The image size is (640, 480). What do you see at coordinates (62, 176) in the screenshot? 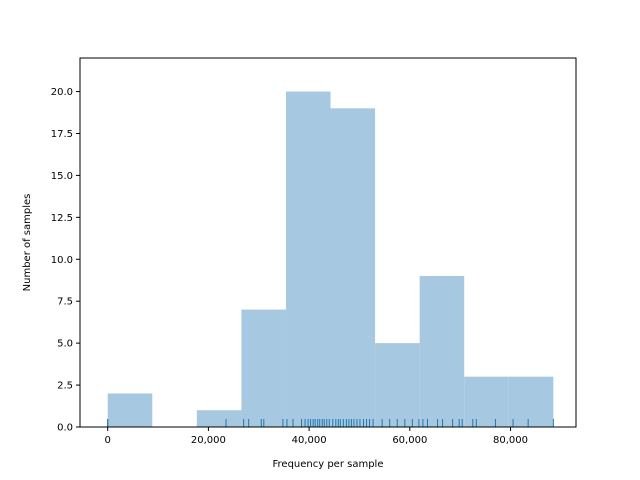
I see `y-tick-label-6: 15.0` at bounding box center [62, 176].